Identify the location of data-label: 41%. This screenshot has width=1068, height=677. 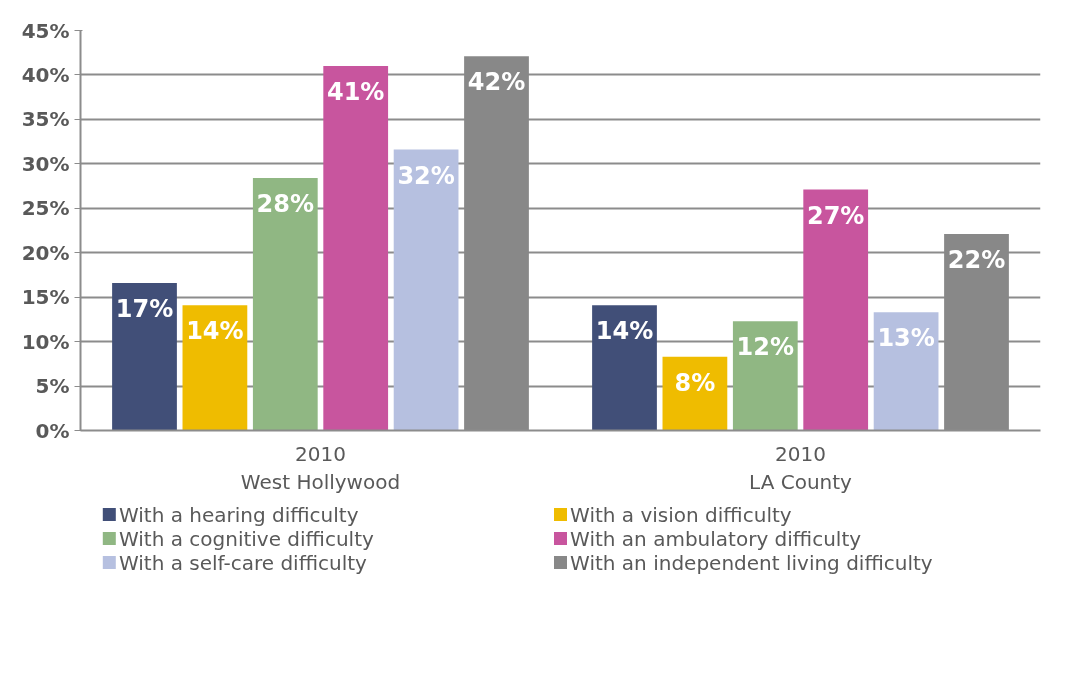
(355, 92).